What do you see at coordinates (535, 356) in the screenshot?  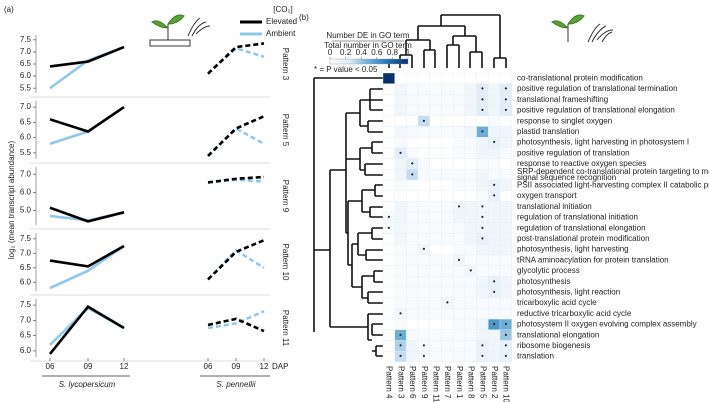 I see `row-label: translation` at bounding box center [535, 356].